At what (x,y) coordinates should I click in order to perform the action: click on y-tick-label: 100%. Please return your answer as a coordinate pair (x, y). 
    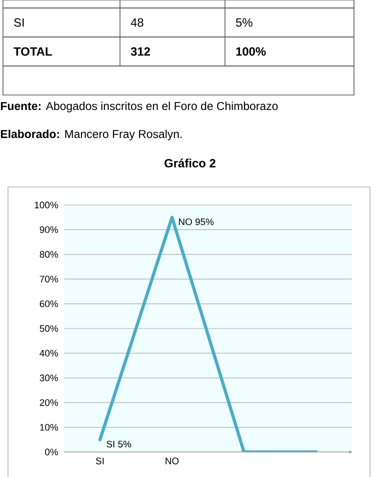
    Looking at the image, I should click on (46, 205).